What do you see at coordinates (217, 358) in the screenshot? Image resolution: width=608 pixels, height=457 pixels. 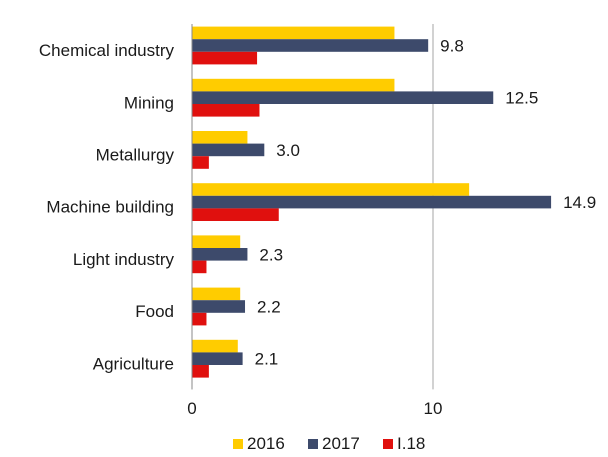 I see `bar-2017-agriculture` at bounding box center [217, 358].